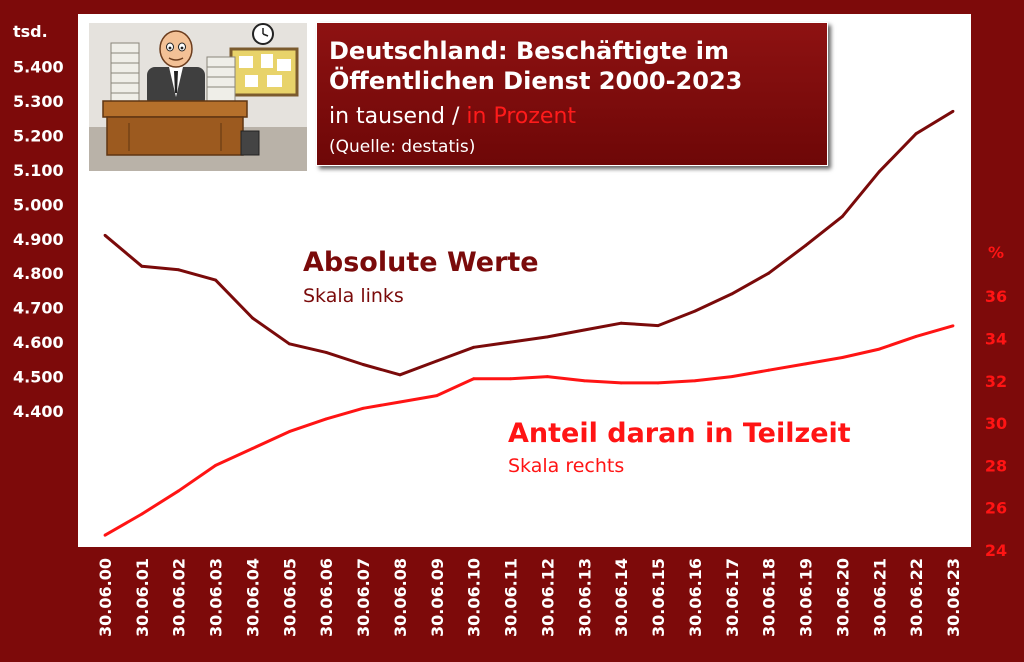 The height and width of the screenshot is (662, 1024). I want to click on right-axis-tick-label: 30, so click(996, 423).